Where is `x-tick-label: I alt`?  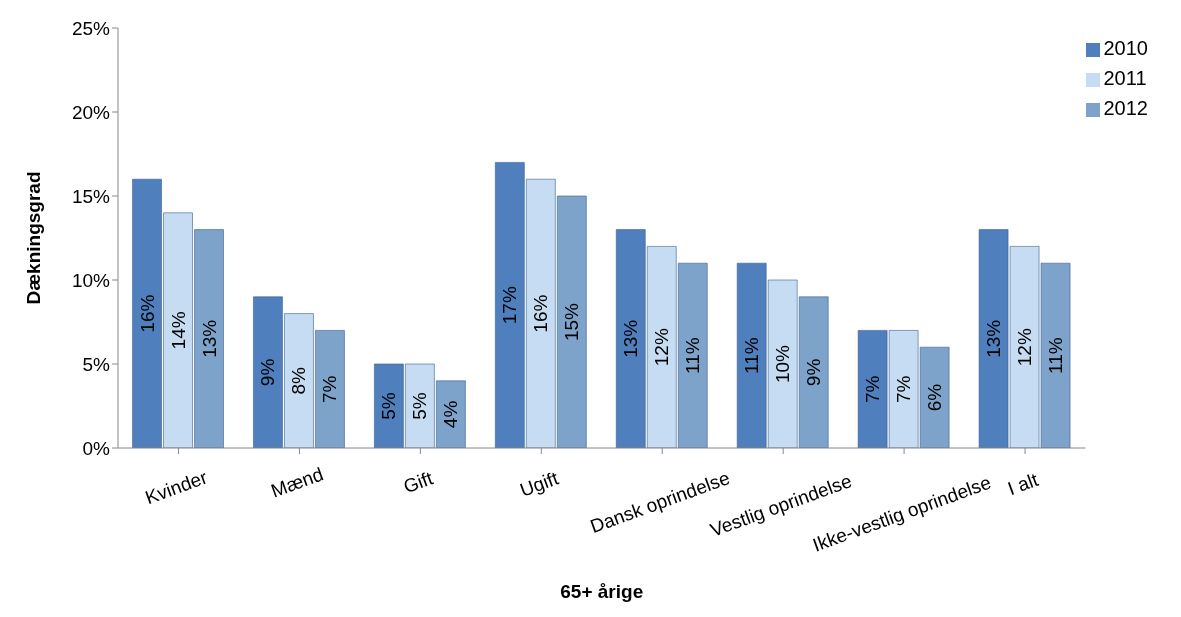 x-tick-label: I alt is located at coordinates (1023, 484).